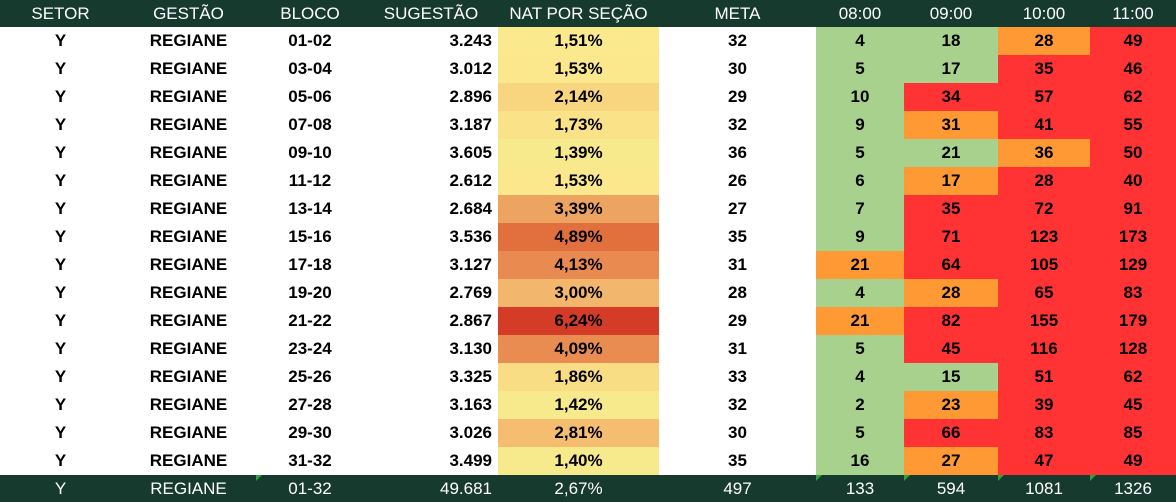  Describe the element at coordinates (578, 125) in the screenshot. I see `cell-nat: 1,73%` at that location.